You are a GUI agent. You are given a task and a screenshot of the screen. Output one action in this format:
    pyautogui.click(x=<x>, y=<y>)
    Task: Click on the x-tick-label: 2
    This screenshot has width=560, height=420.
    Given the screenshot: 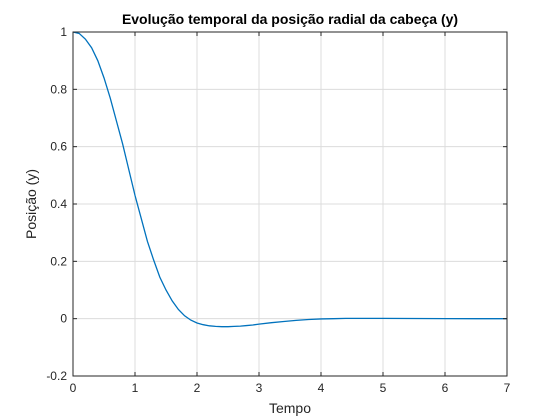 What is the action you would take?
    pyautogui.click(x=197, y=388)
    